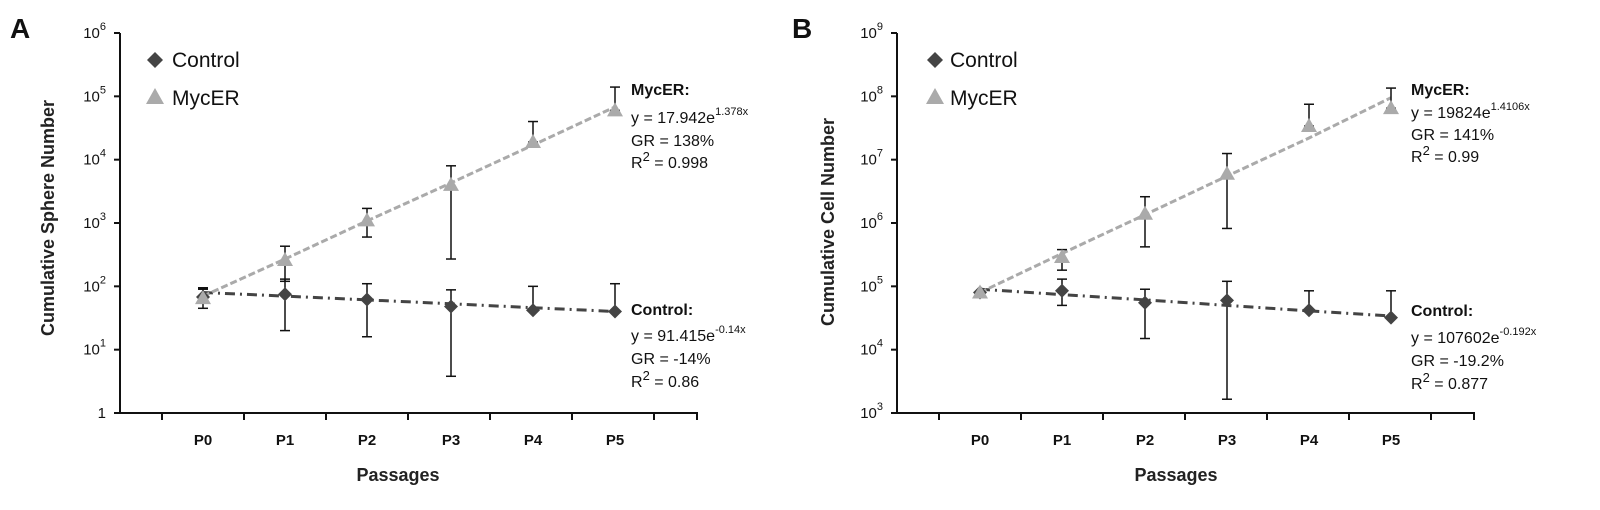 This screenshot has height=510, width=1600. What do you see at coordinates (1449, 381) in the screenshot?
I see `annotation-r-squared: R2 = 0.877` at bounding box center [1449, 381].